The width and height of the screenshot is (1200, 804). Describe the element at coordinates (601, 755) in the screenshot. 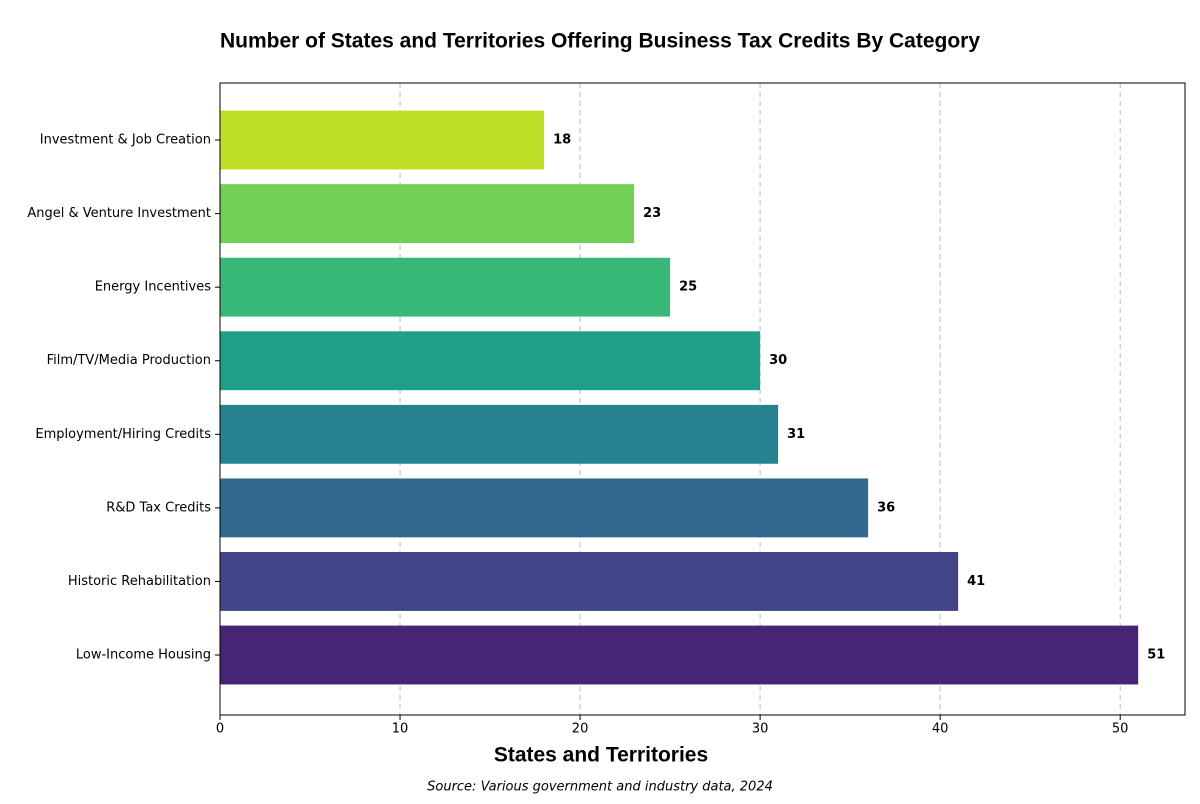

I see `x-axis-label: States and Territories` at that location.